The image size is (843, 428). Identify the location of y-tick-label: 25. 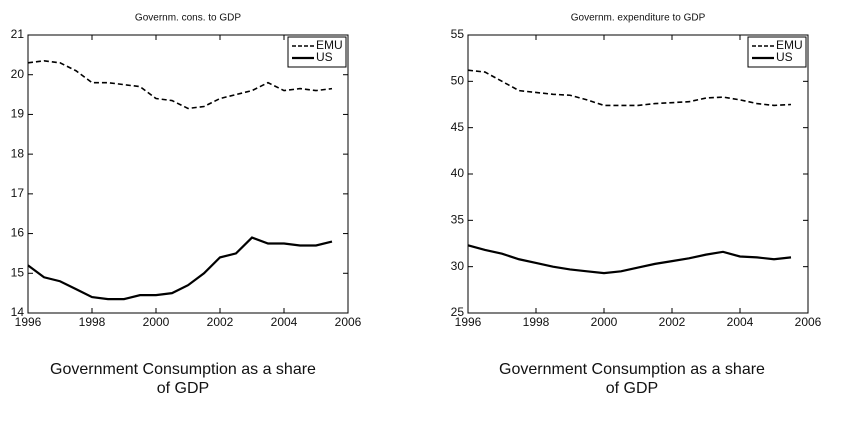
(458, 312).